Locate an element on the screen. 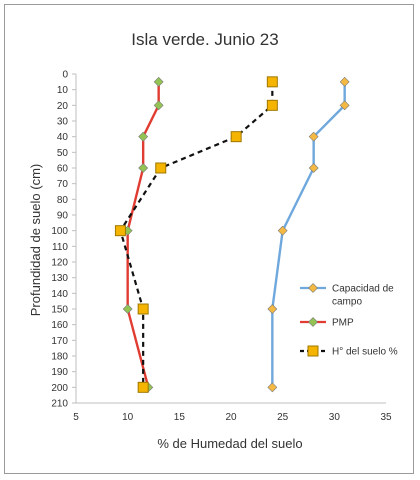  legend-label: PMP is located at coordinates (343, 323).